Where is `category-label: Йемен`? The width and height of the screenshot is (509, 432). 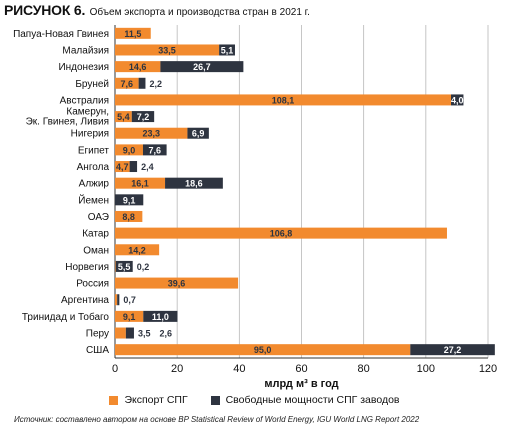
category-label: Йемен is located at coordinates (93, 199).